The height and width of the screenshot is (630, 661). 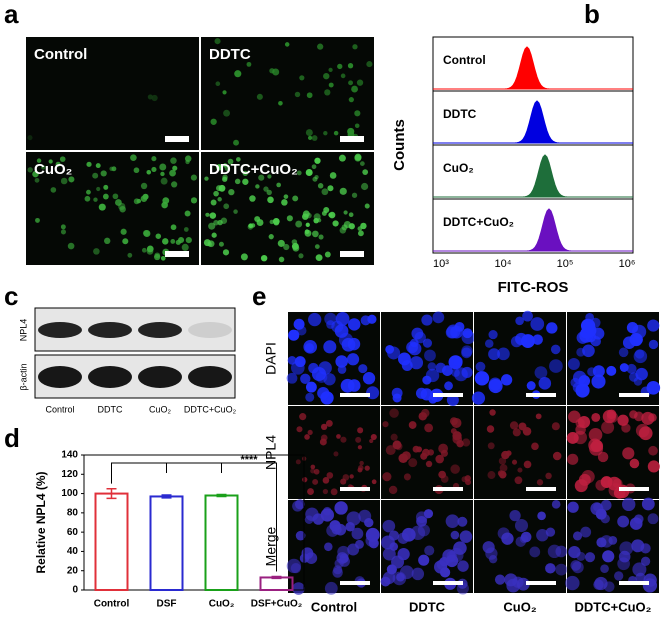 I want to click on x-tick-label: Control, so click(x=112, y=604).